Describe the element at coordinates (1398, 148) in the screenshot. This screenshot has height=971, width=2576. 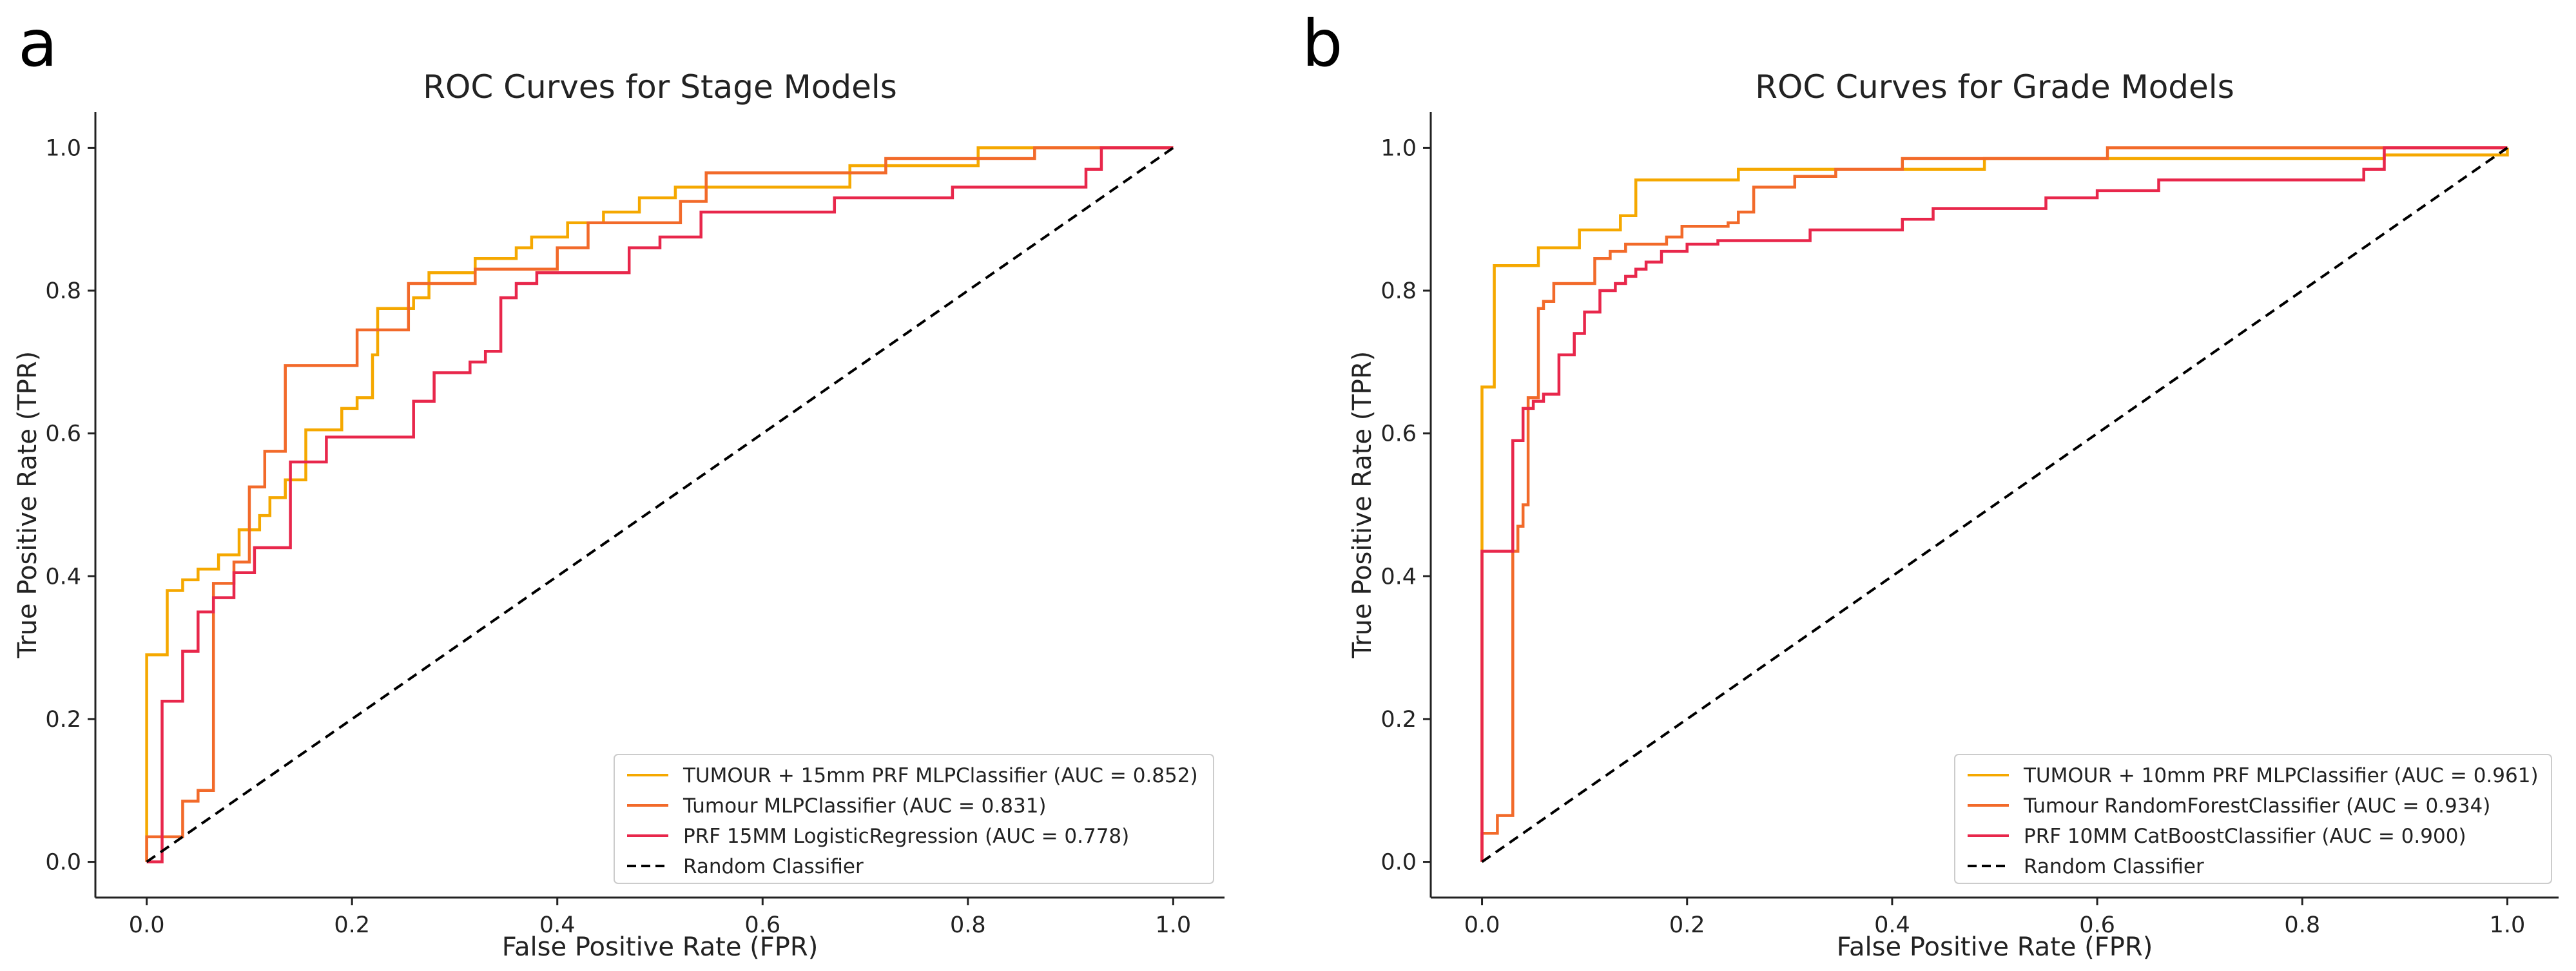
I see `y-tick-label-b-5: 1.0` at that location.